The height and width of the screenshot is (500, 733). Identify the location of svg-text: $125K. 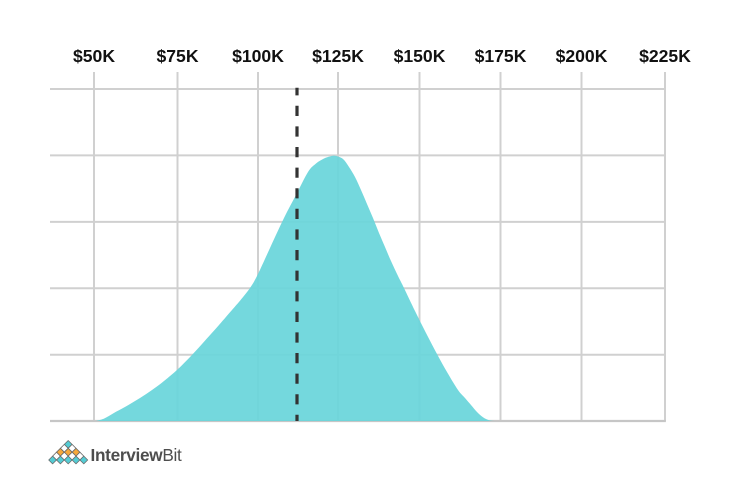
(338, 56).